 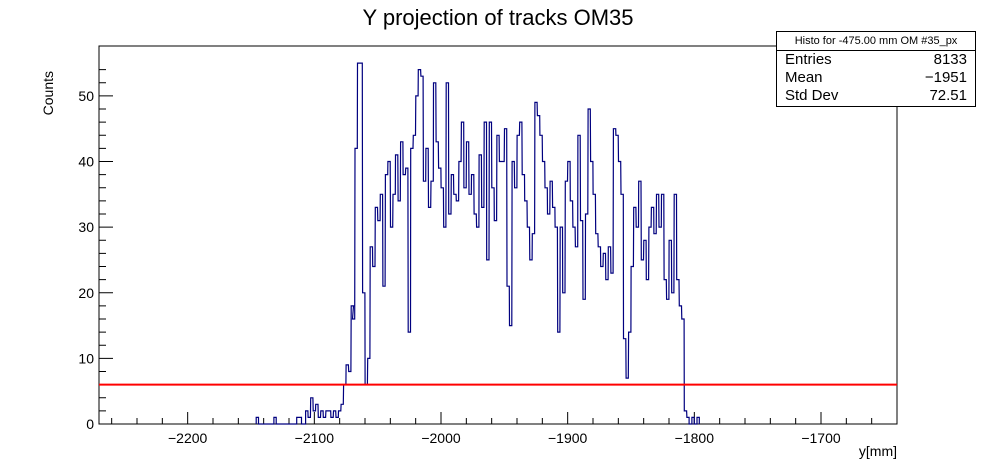 I want to click on stats-row-stddev: Std Dev 72.51, so click(x=876, y=96).